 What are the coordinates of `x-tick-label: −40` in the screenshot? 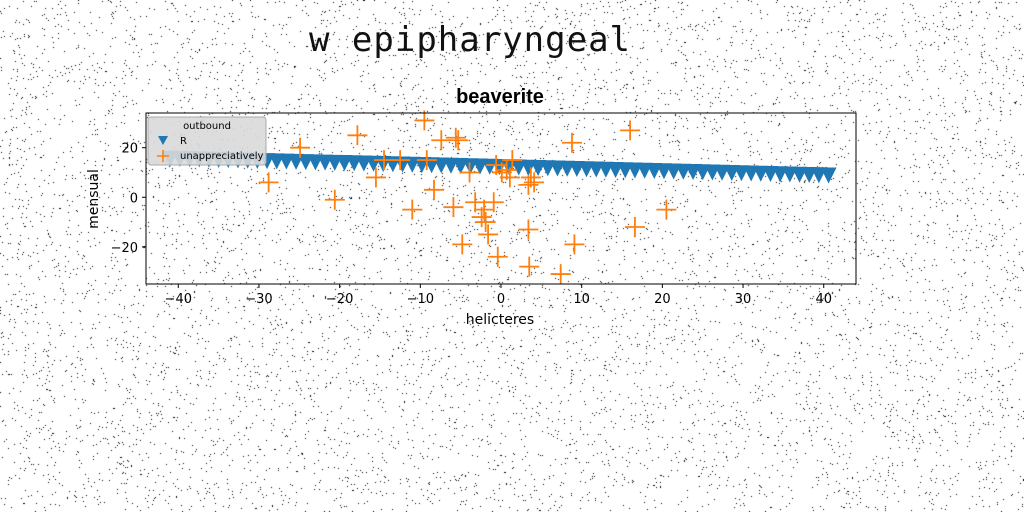 It's located at (178, 299).